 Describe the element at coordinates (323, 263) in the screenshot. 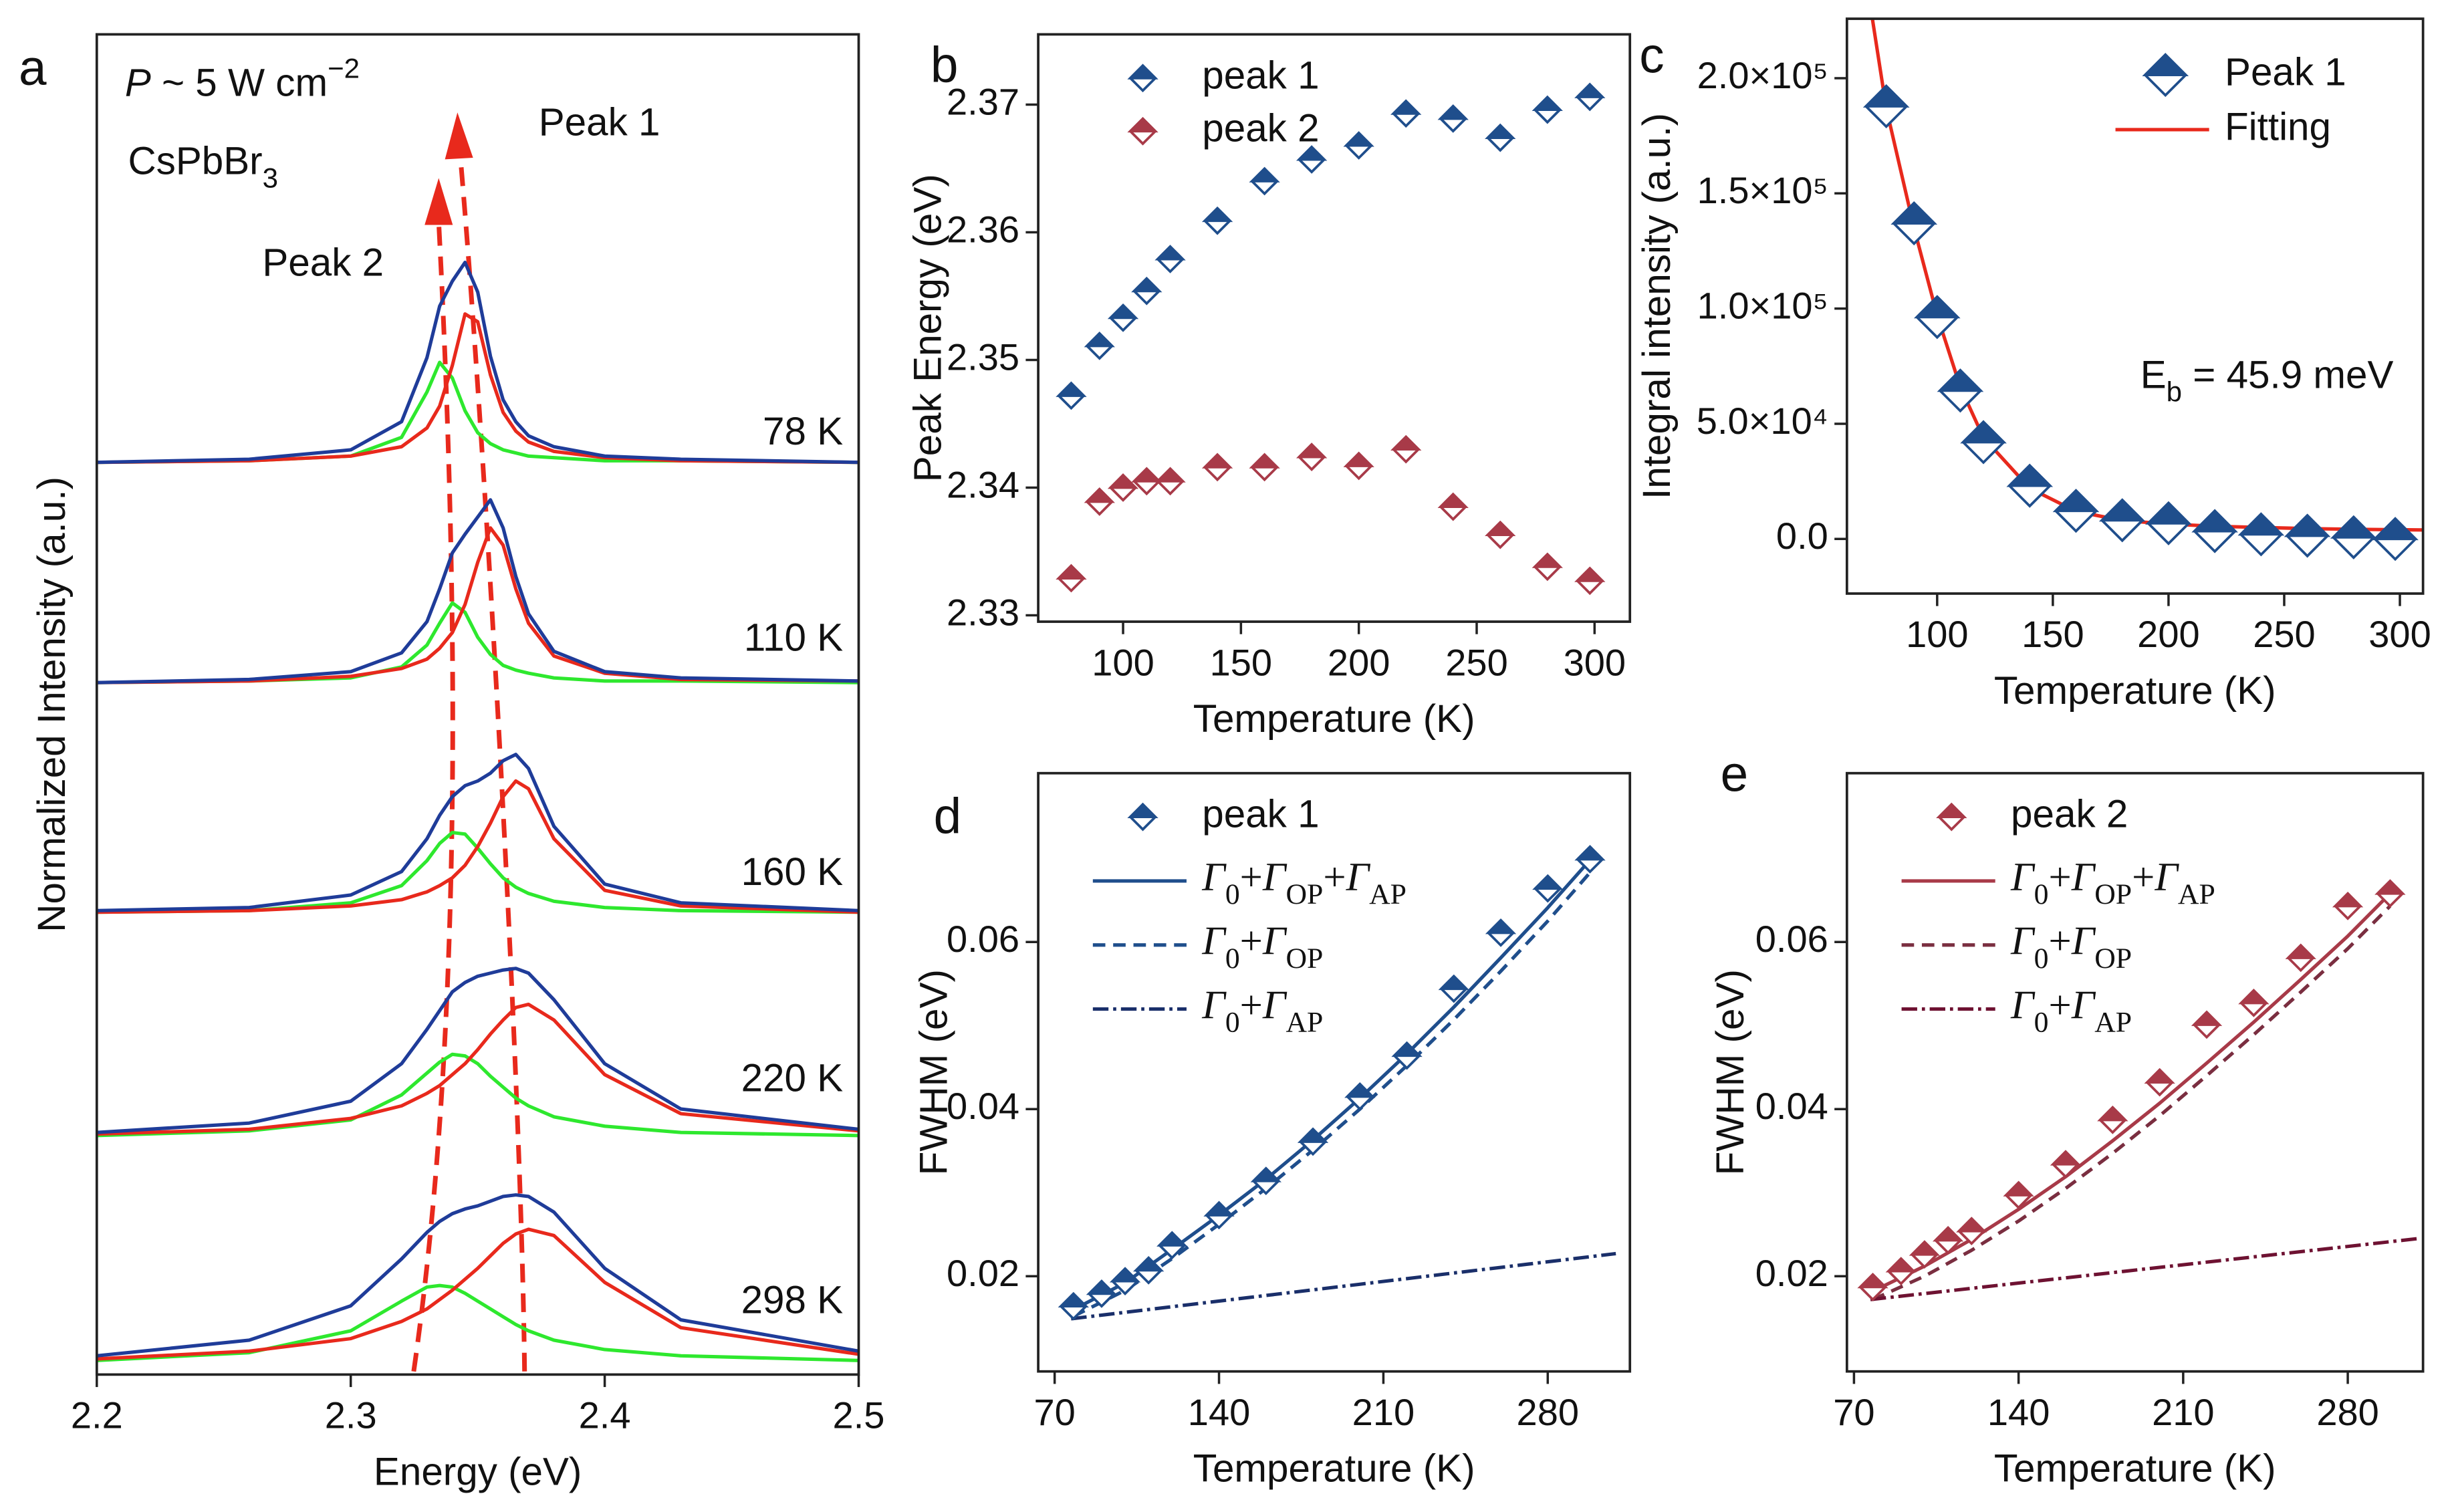

I see `annotation: Peak 2` at that location.